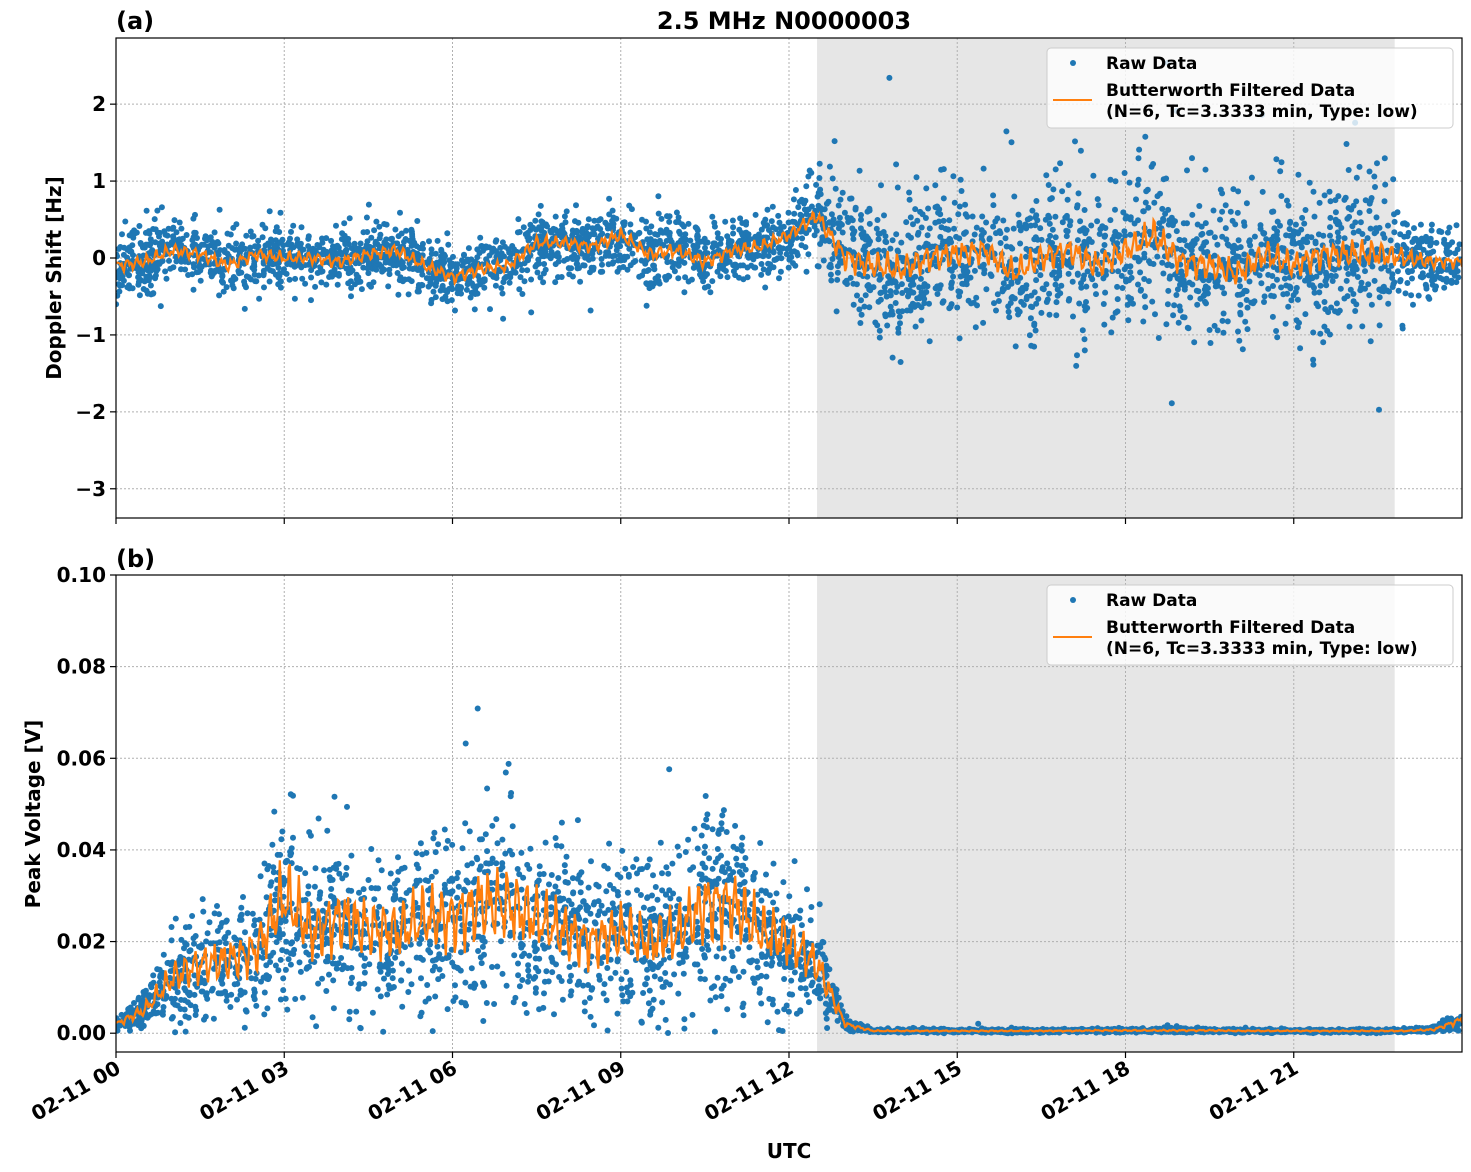 The image size is (1471, 1172). Describe the element at coordinates (99, 181) in the screenshot. I see `y-tick-label: 1` at that location.